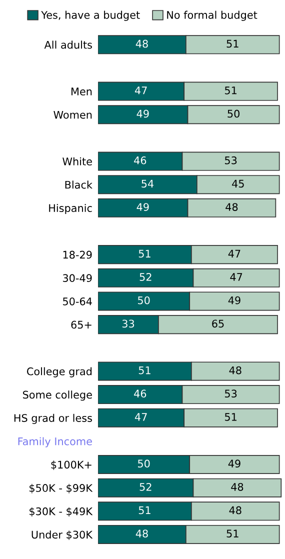  What do you see at coordinates (62, 535) in the screenshot?
I see `y-tick-label: Under $30K` at bounding box center [62, 535].